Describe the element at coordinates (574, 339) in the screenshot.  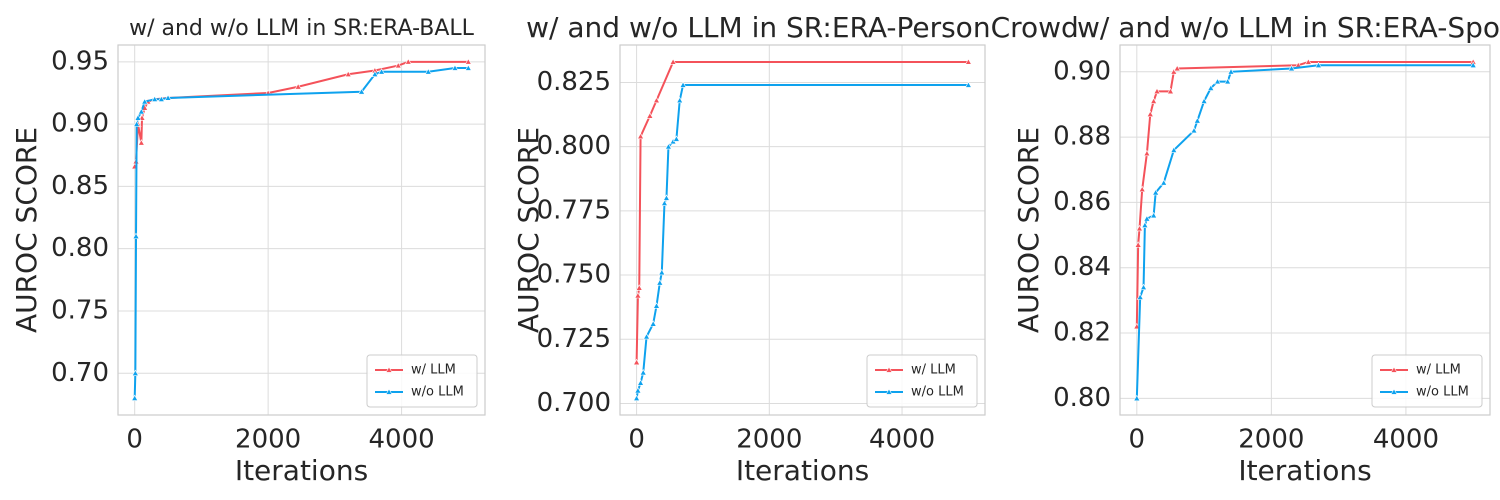
I see `y-tick-label: 0.725` at that location.